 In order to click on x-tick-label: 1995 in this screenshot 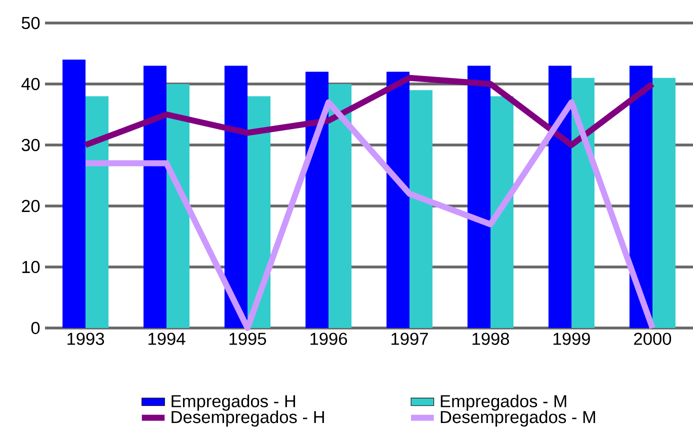, I will do `click(248, 338)`.